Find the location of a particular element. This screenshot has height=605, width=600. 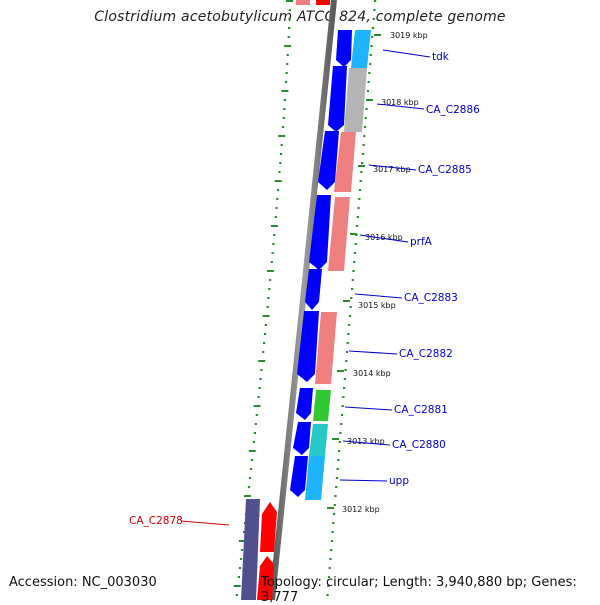

cds-upp is located at coordinates (299, 476).